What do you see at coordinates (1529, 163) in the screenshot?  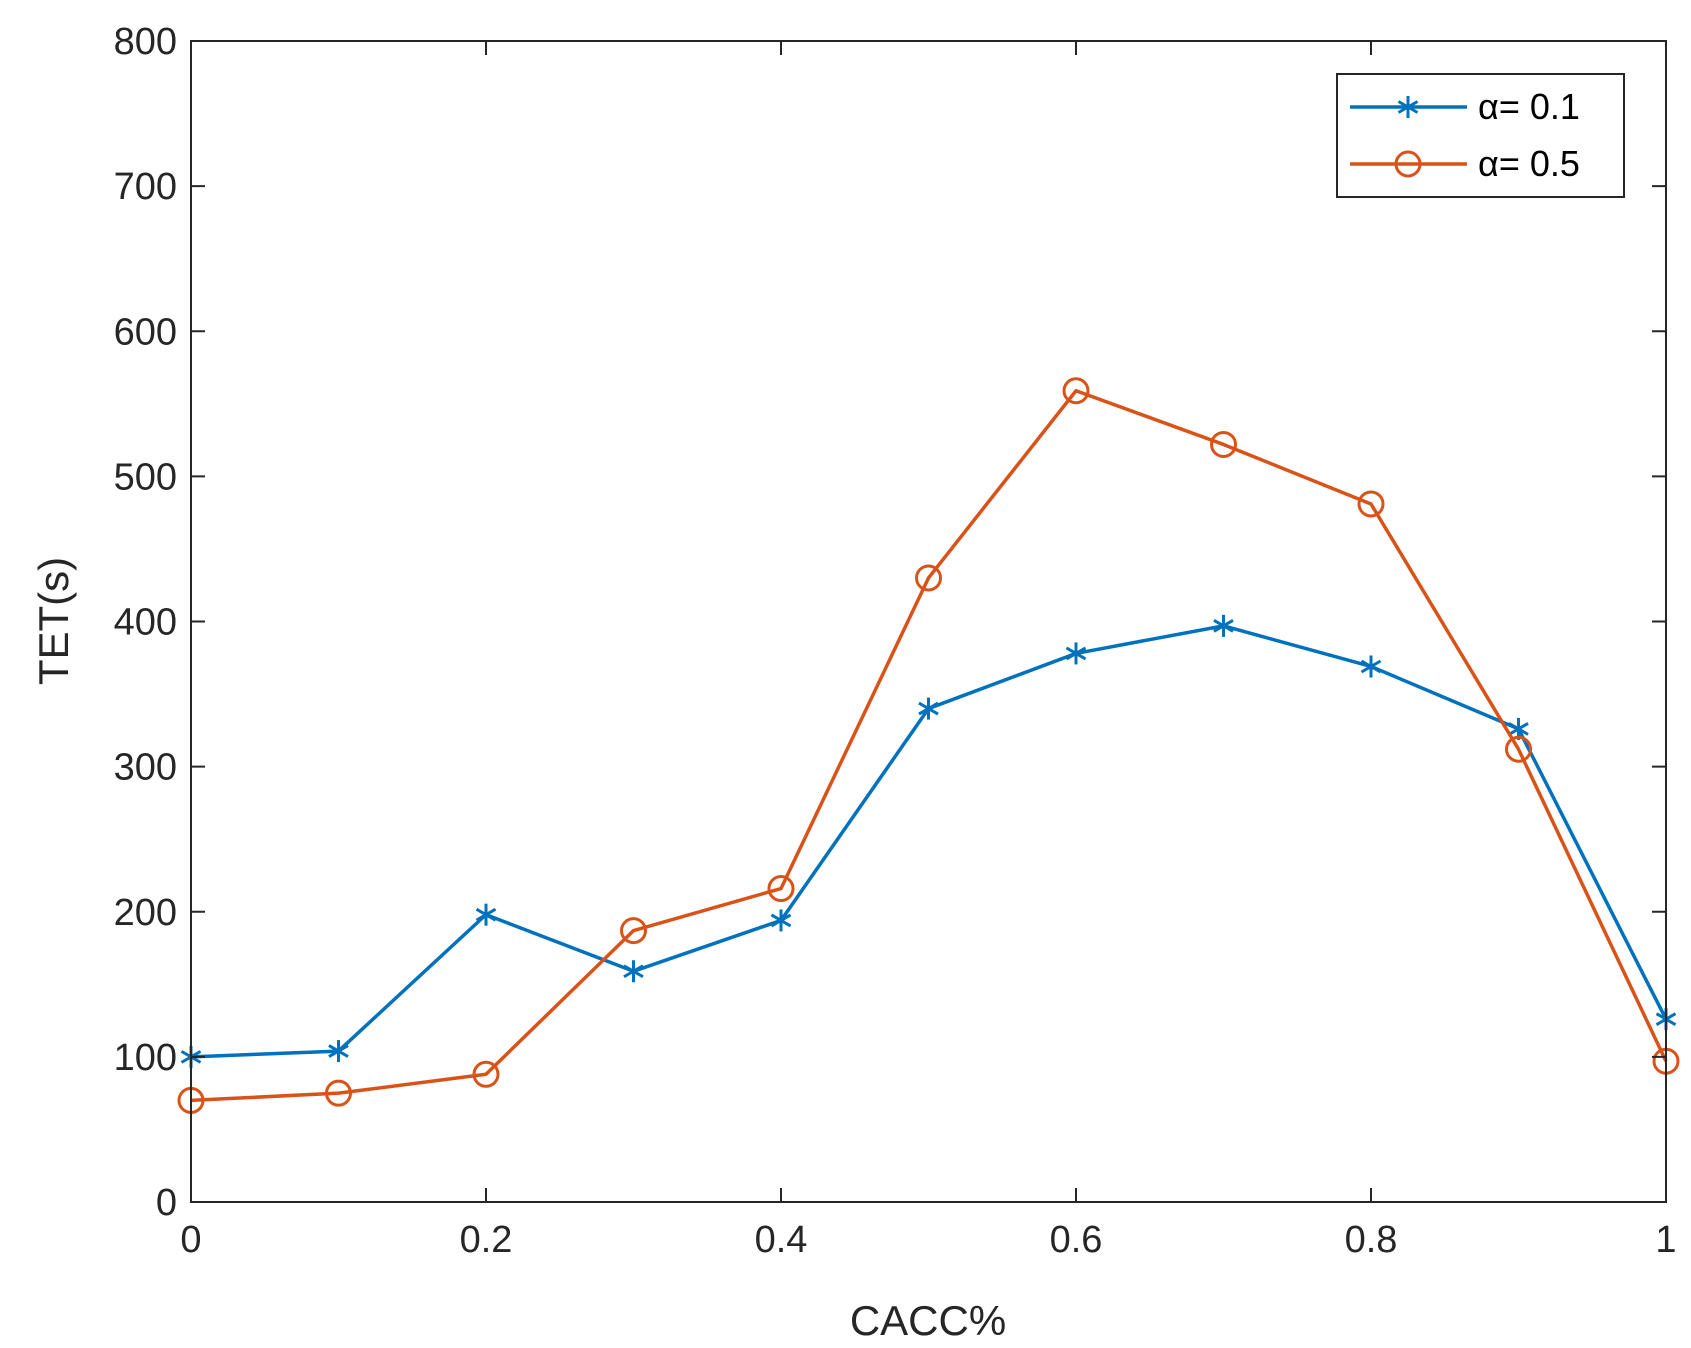 I see `legend-label: α= 0.5` at bounding box center [1529, 163].